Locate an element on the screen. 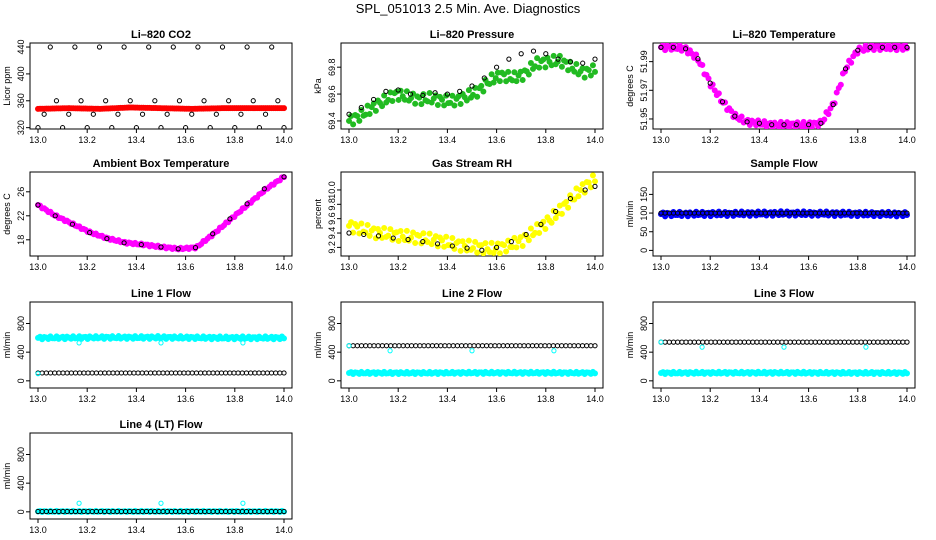 The width and height of the screenshot is (936, 540). y-tick-label: 360 is located at coordinates (21, 100).